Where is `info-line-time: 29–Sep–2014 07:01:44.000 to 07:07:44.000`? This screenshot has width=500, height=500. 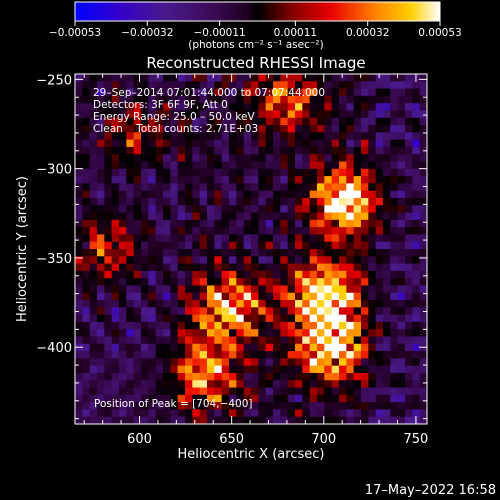
info-line-time: 29–Sep–2014 07:01:44.000 to 07:07:44.000 is located at coordinates (209, 93).